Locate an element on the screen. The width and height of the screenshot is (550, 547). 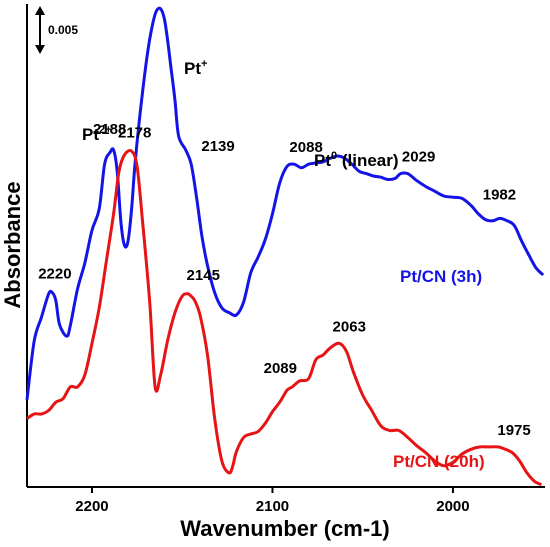
y-axis-label: Absorbance is located at coordinates (12, 244).